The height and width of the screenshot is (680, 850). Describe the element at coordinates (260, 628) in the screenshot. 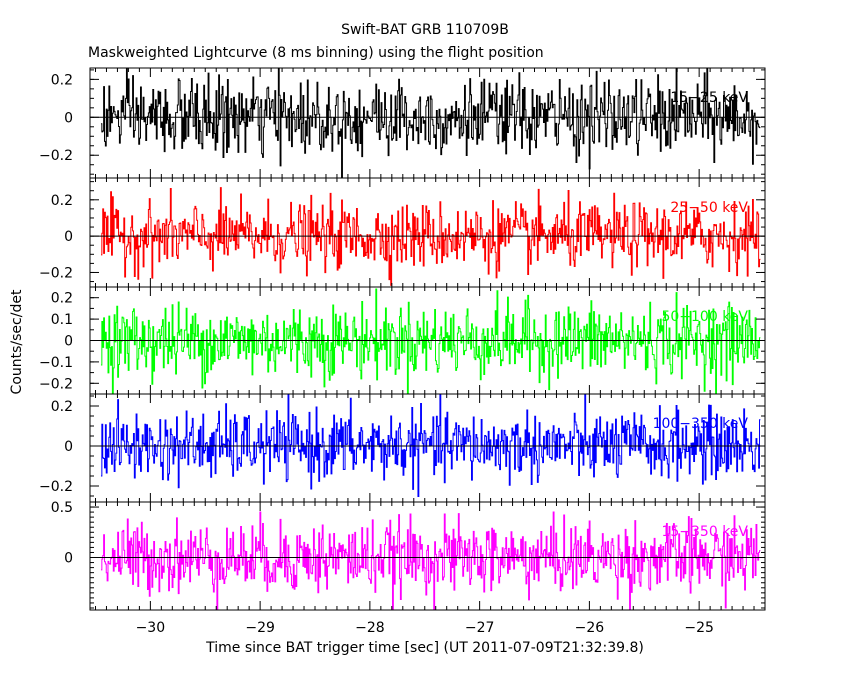

I see `x-tick-label: −29` at that location.